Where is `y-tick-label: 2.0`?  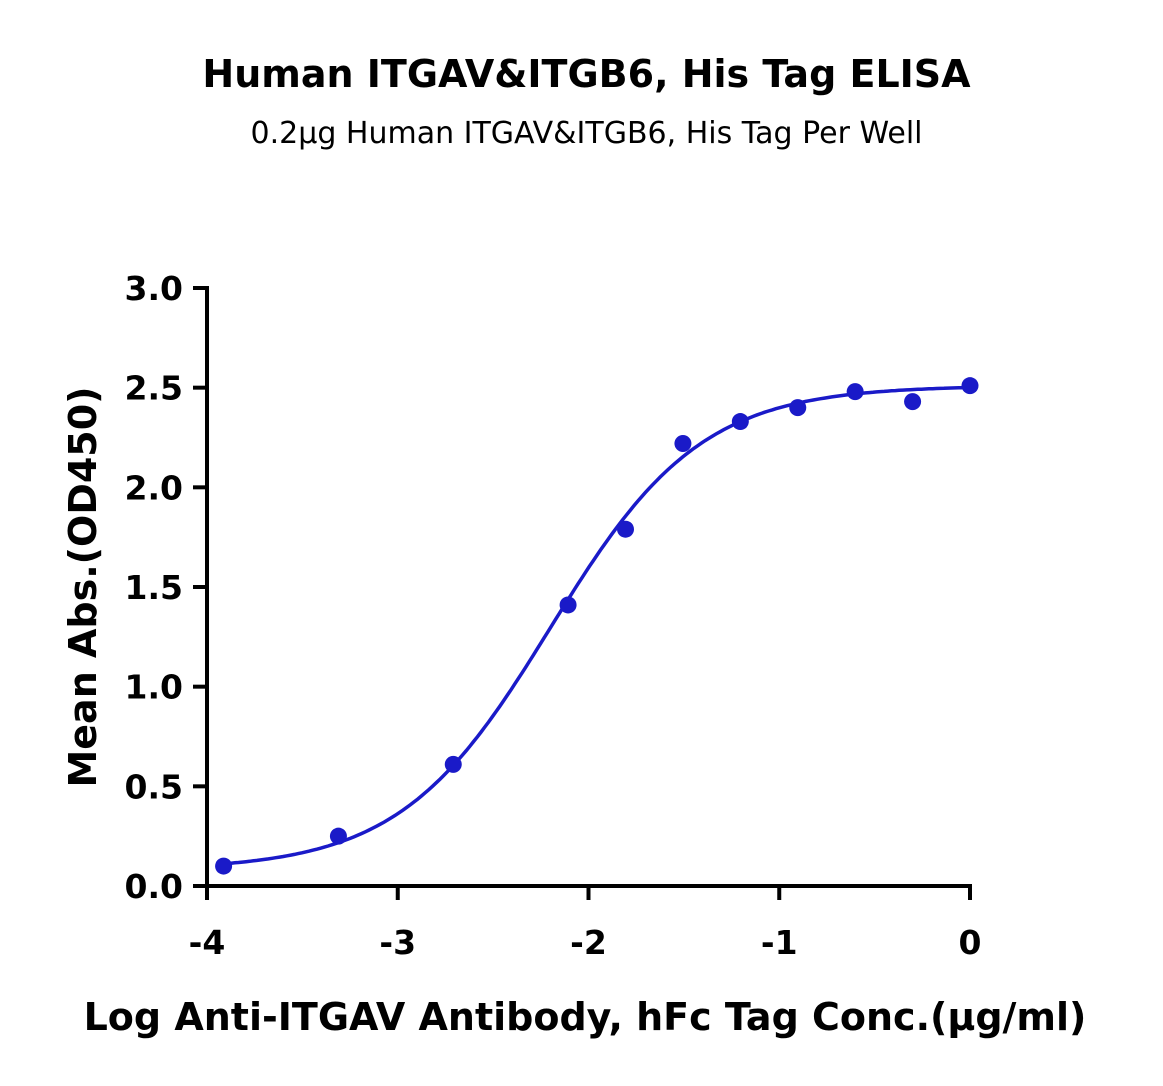 y-tick-label: 2.0 is located at coordinates (154, 487).